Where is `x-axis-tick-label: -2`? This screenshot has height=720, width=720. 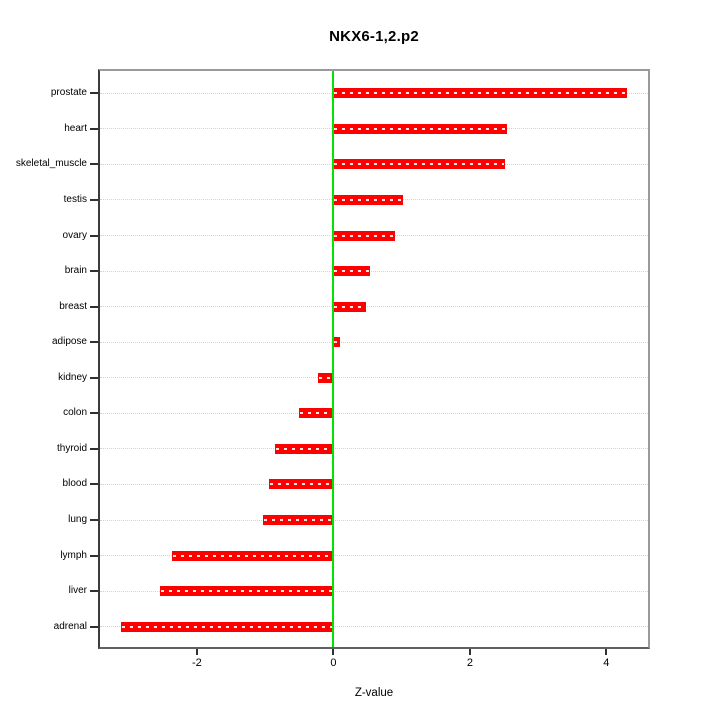 x-axis-tick-label: -2 is located at coordinates (197, 663).